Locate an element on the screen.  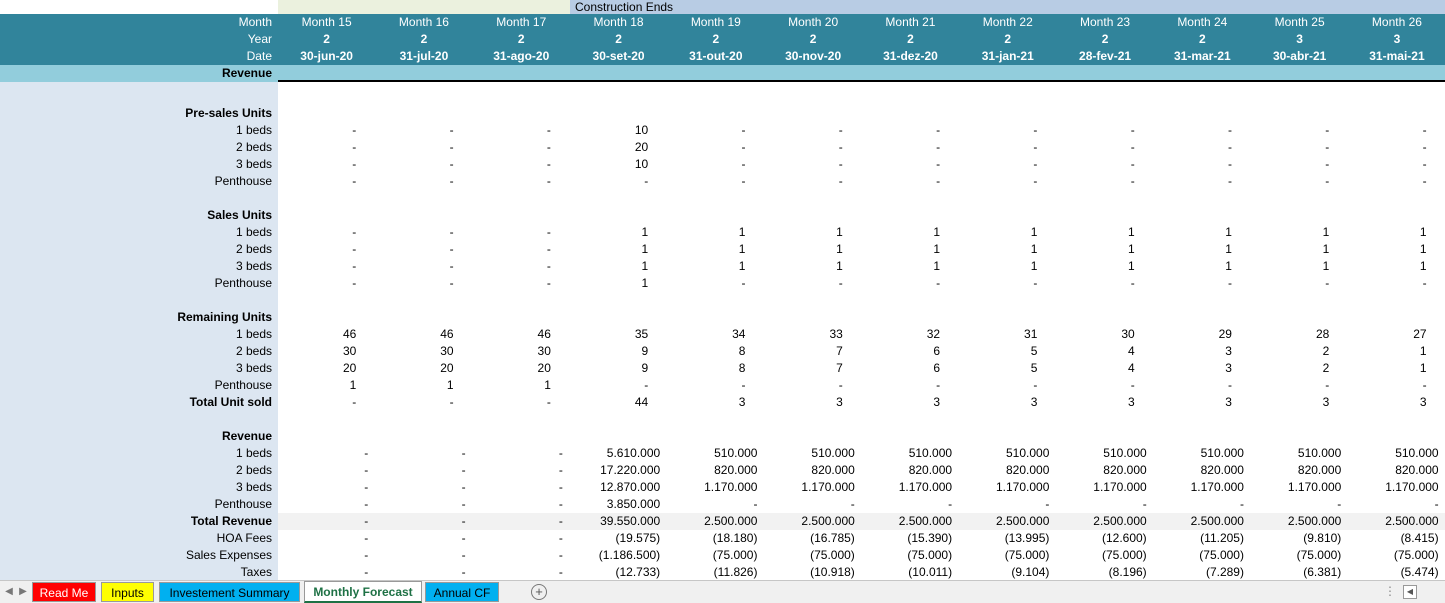
row-label: Total Revenue is located at coordinates (139, 521).